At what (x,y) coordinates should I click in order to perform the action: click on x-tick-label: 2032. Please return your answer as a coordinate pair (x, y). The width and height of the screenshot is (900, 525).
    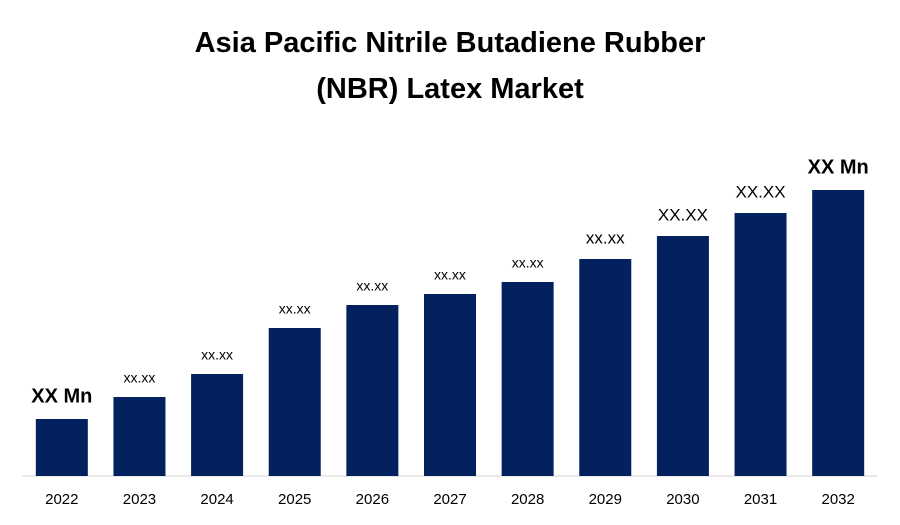
    Looking at the image, I should click on (837, 499).